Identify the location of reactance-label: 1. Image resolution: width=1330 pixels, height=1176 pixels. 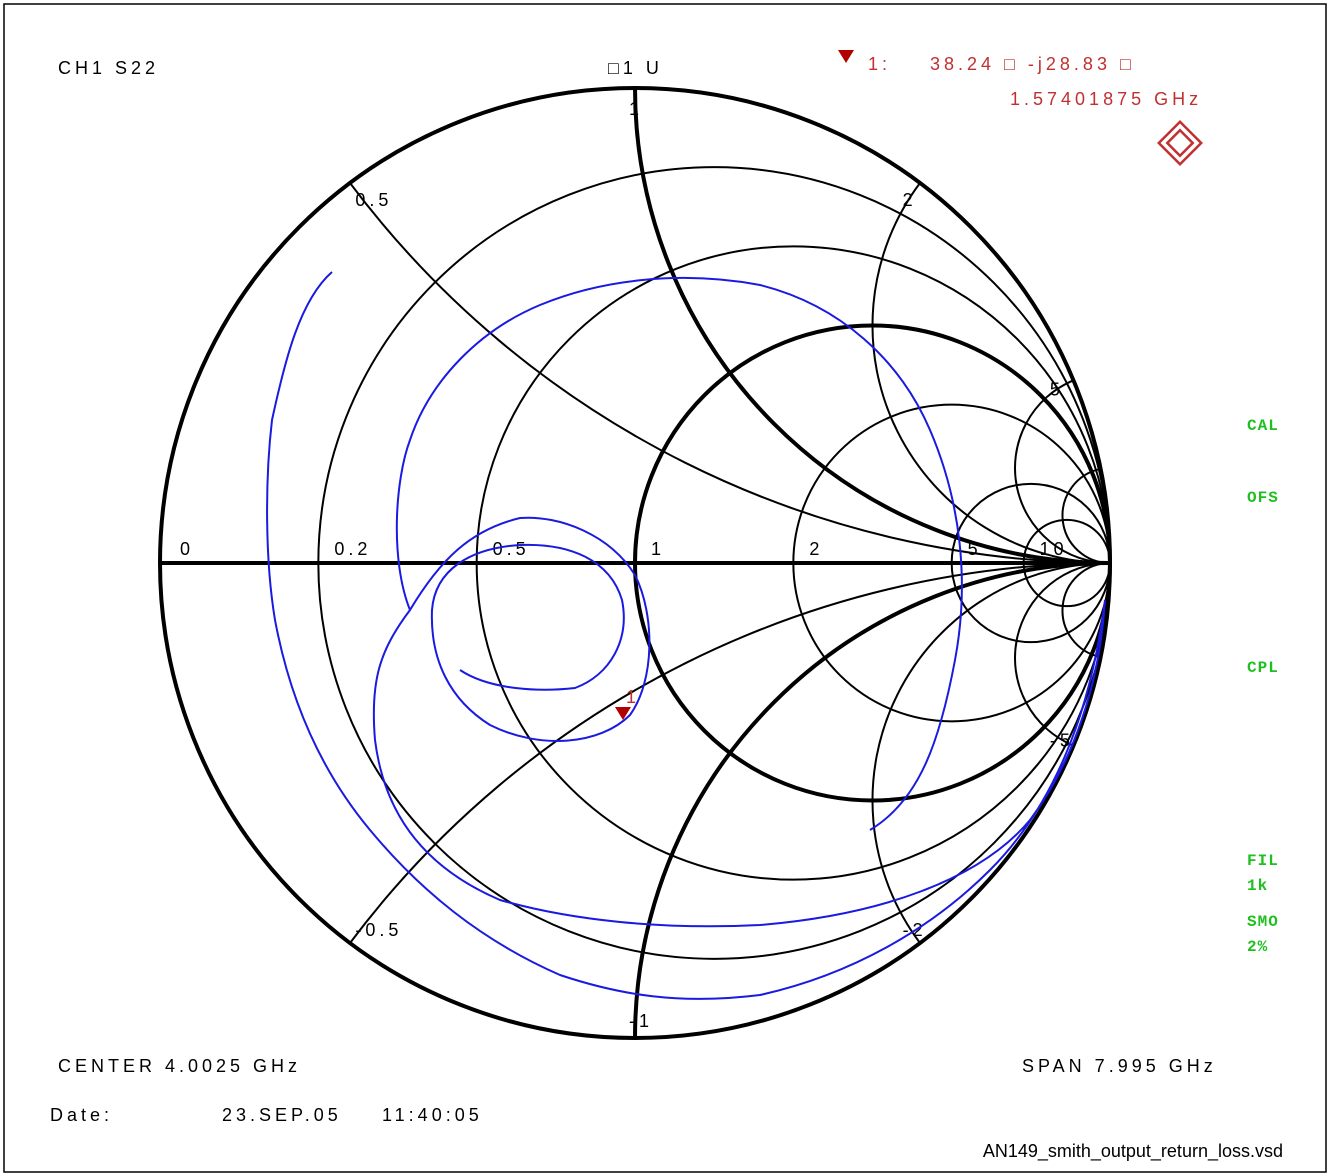
(636, 109).